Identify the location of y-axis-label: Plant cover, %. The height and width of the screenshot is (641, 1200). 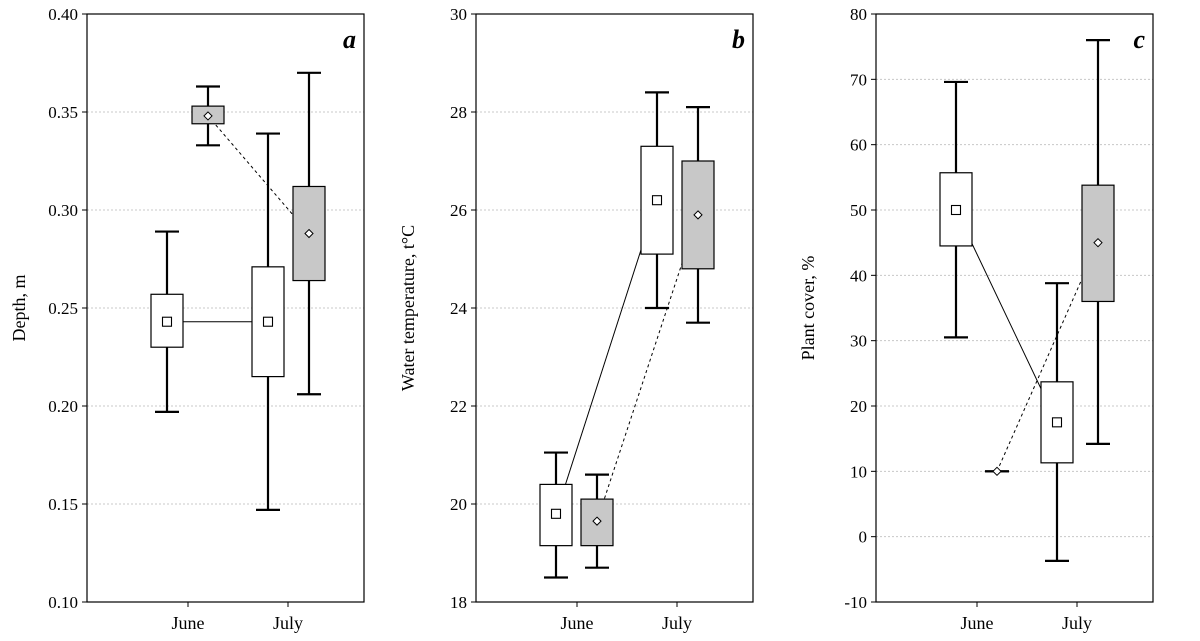
(808, 308).